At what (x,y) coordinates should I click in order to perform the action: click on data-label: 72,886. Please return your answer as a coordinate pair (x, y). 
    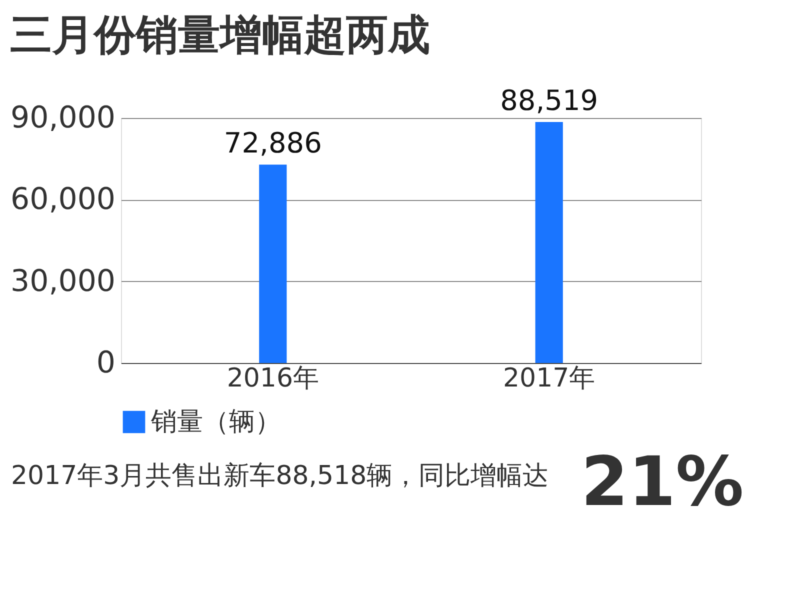
    Looking at the image, I should click on (273, 143).